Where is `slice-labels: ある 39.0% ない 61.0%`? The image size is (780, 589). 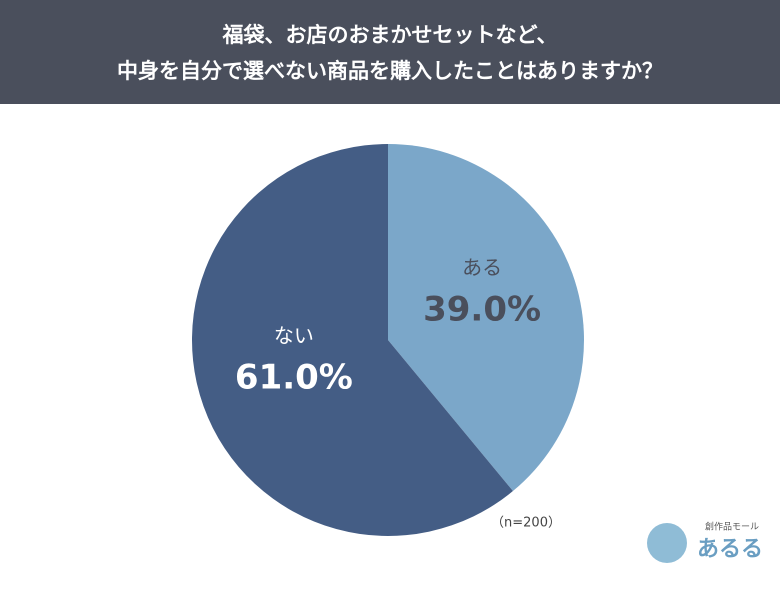 slice-labels: ある 39.0% ない 61.0% is located at coordinates (388, 327).